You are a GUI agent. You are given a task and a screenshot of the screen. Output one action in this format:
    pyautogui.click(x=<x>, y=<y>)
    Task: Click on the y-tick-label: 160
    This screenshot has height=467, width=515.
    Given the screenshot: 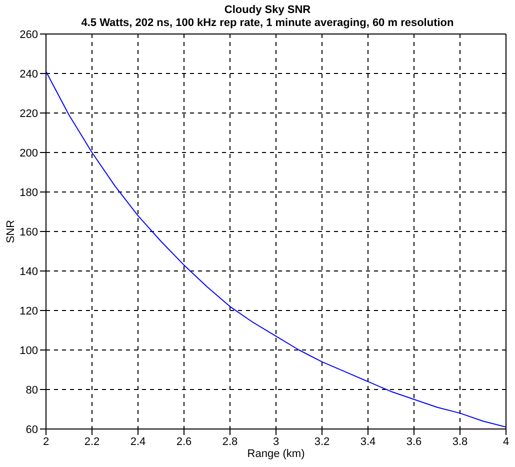 What is the action you would take?
    pyautogui.click(x=29, y=232)
    